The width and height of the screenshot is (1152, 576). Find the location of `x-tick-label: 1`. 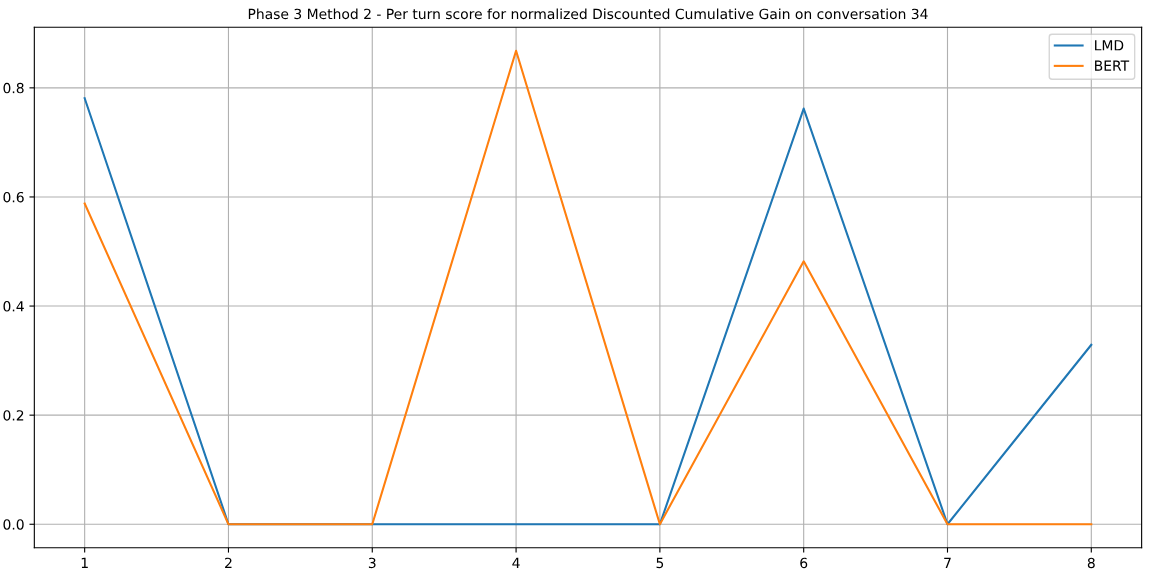

x-tick-label: 1 is located at coordinates (84, 562).